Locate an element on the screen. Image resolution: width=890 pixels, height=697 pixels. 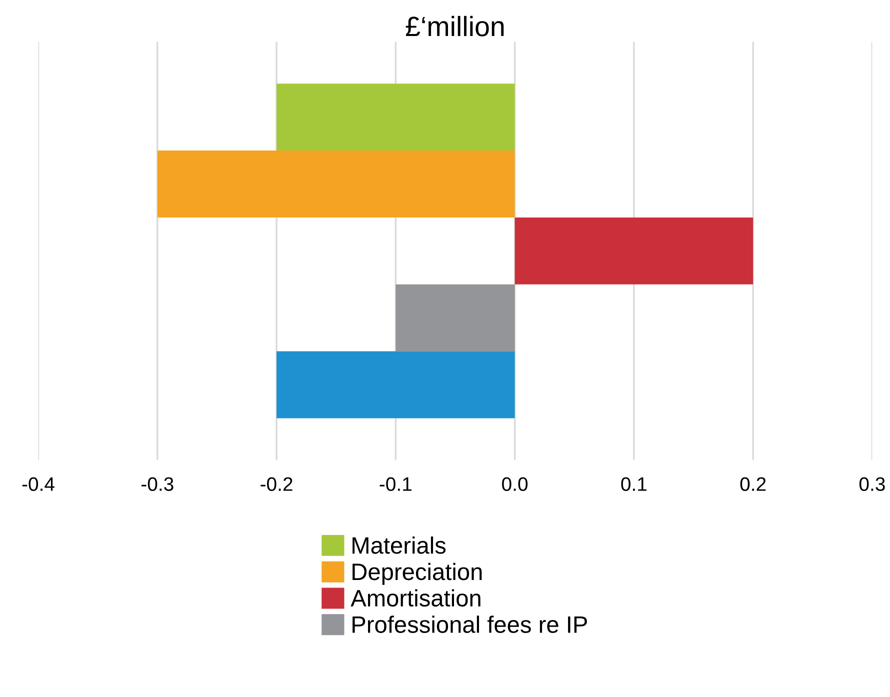
x-tick-label: 0.2 is located at coordinates (753, 484).